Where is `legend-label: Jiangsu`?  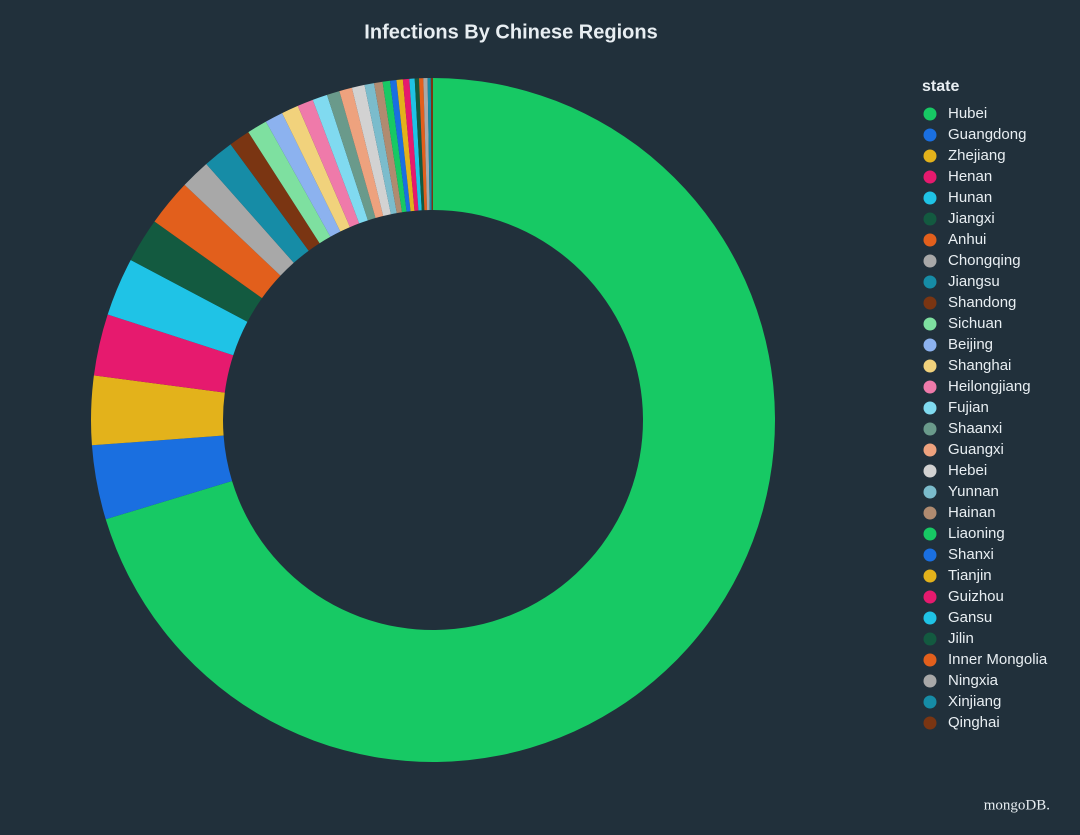
legend-label: Jiangsu is located at coordinates (974, 281).